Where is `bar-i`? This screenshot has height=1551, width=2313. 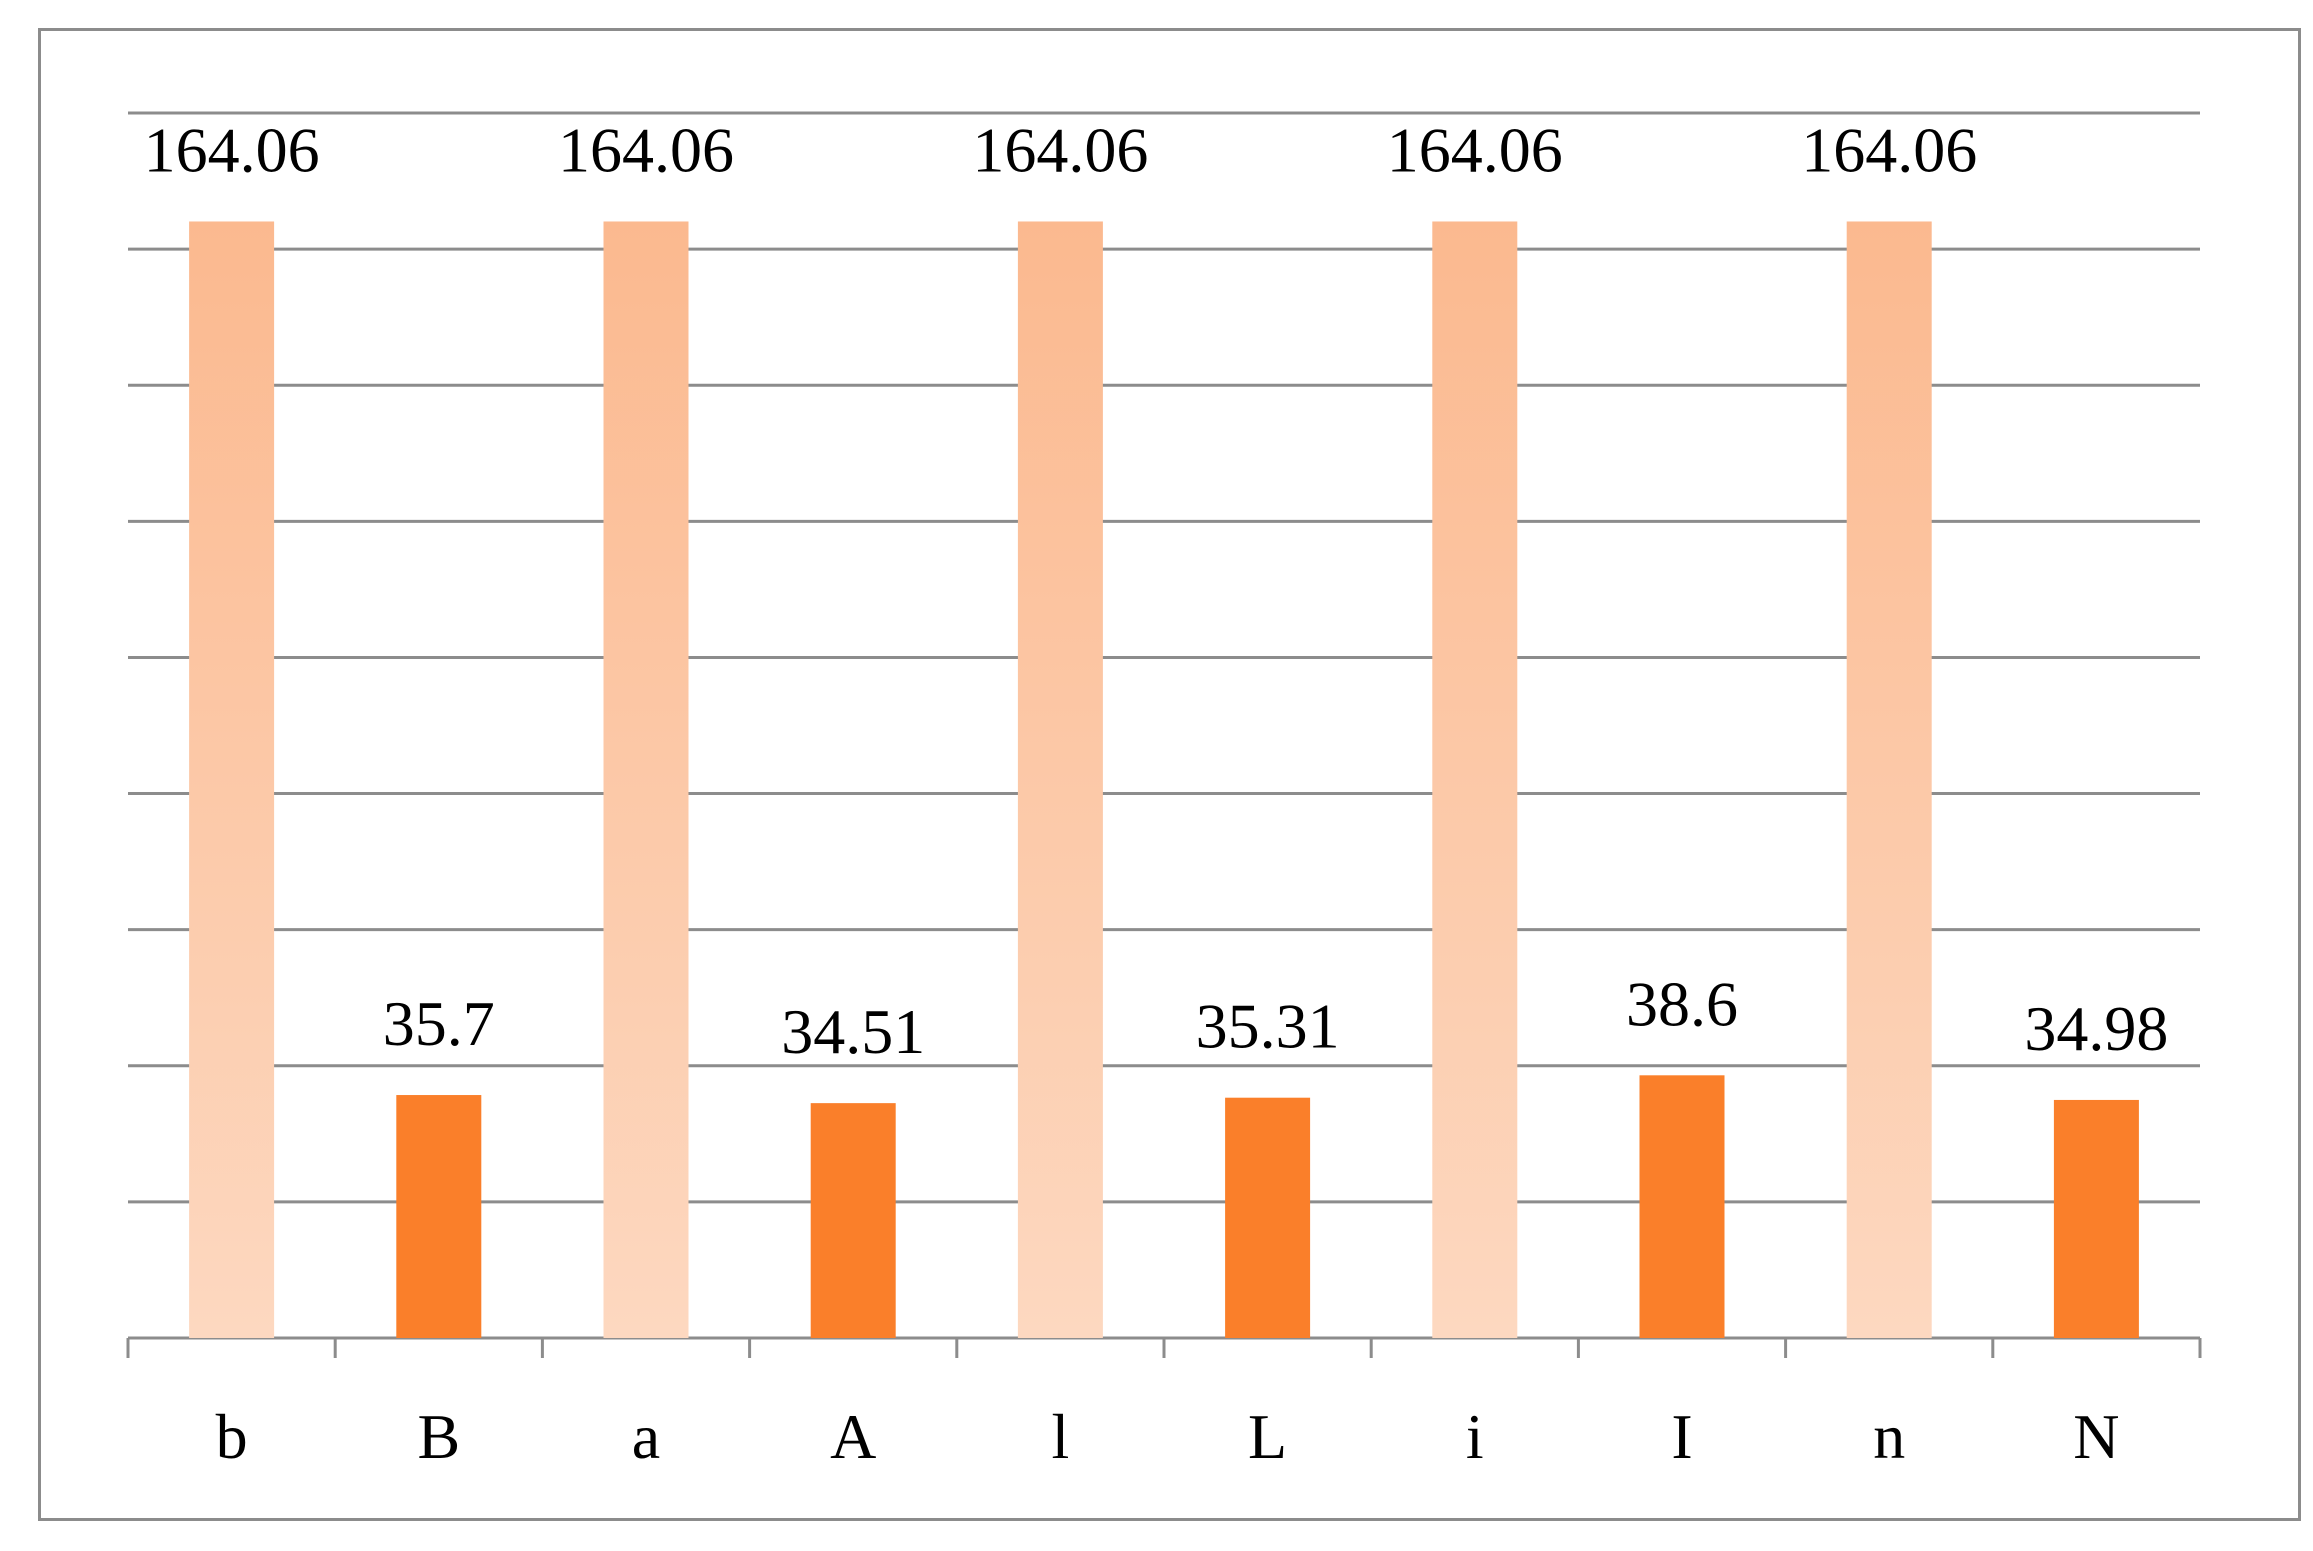
bar-i is located at coordinates (1475, 779).